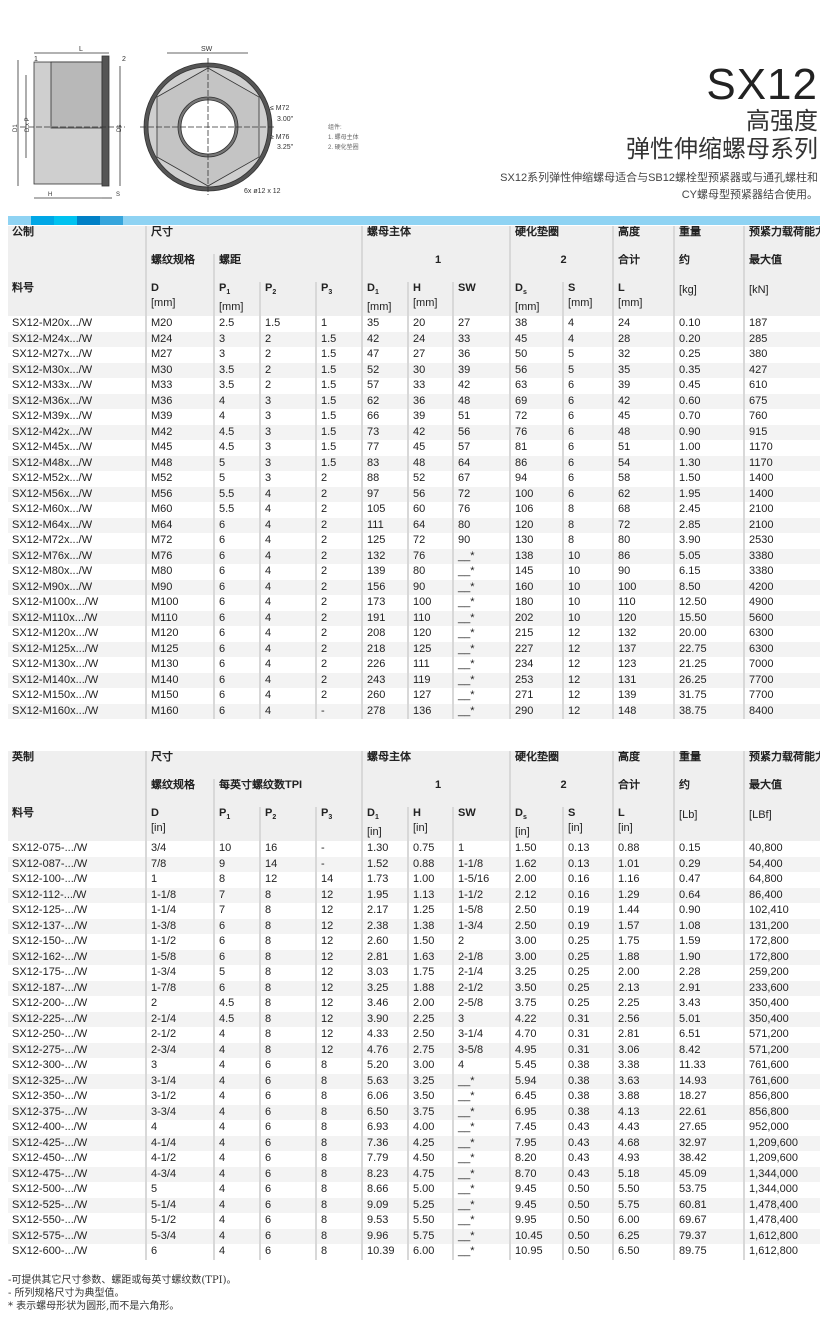 Image resolution: width=830 pixels, height=1318 pixels. Describe the element at coordinates (179, 448) in the screenshot. I see `cell: M45` at that location.